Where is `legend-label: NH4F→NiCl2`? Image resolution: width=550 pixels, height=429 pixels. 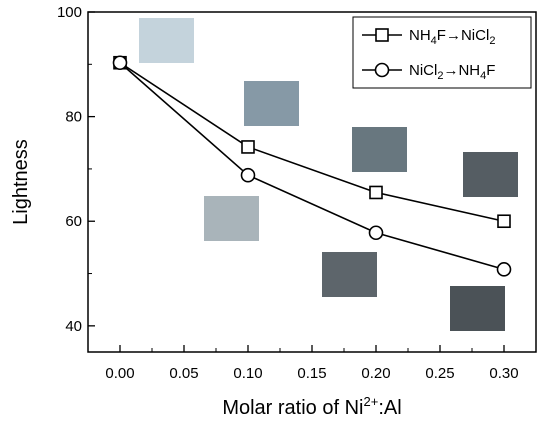
legend-label: NH4F→NiCl2 is located at coordinates (452, 37).